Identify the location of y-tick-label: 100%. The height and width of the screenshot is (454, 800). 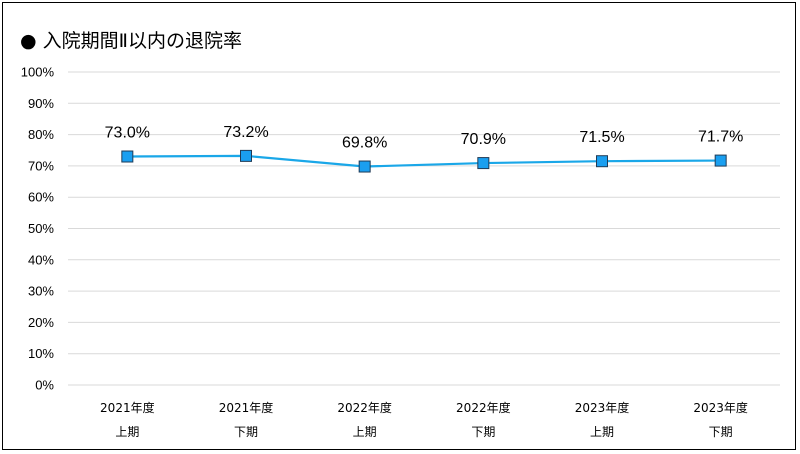
(38, 72).